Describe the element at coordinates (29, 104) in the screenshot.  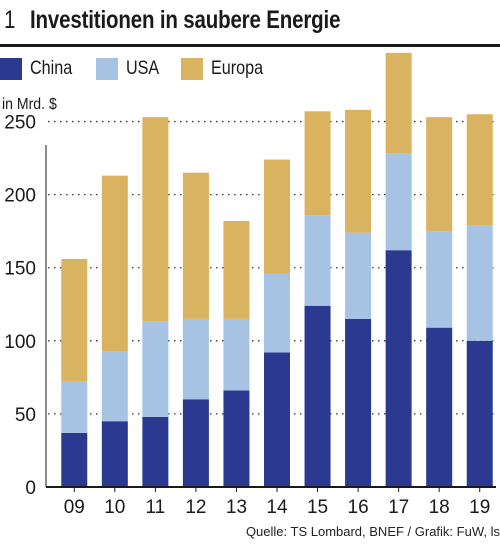
I see `y-axis-unit-label: in Mrd. $` at that location.